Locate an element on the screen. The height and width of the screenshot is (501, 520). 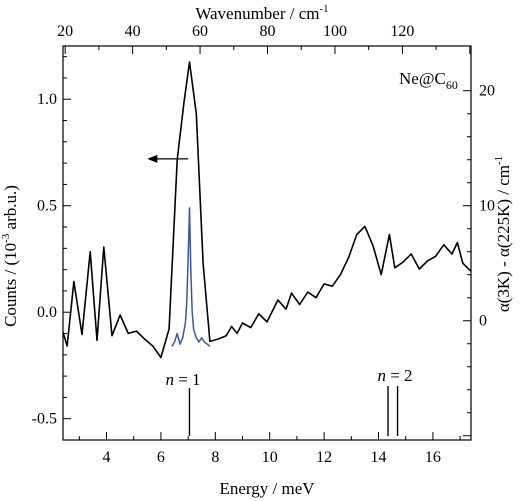
y-right-axis-label: α(3K) - α(225K) / cm-1 is located at coordinates (503, 234).